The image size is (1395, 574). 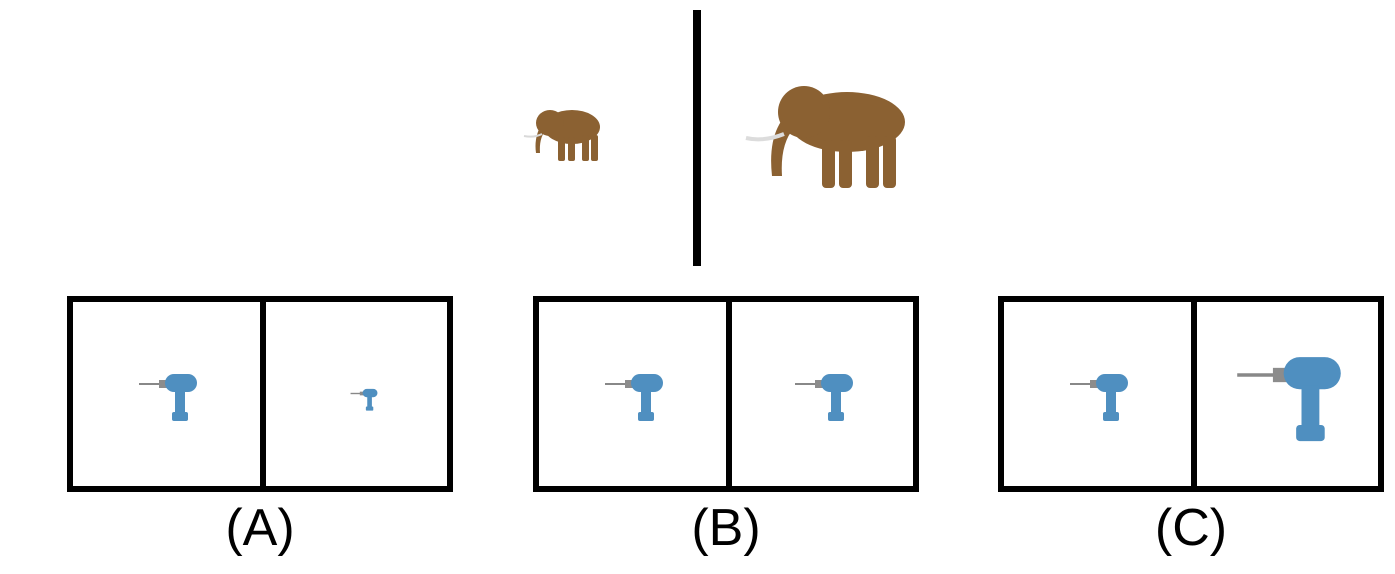 What do you see at coordinates (260, 528) in the screenshot?
I see `option-a-label: (A)` at bounding box center [260, 528].